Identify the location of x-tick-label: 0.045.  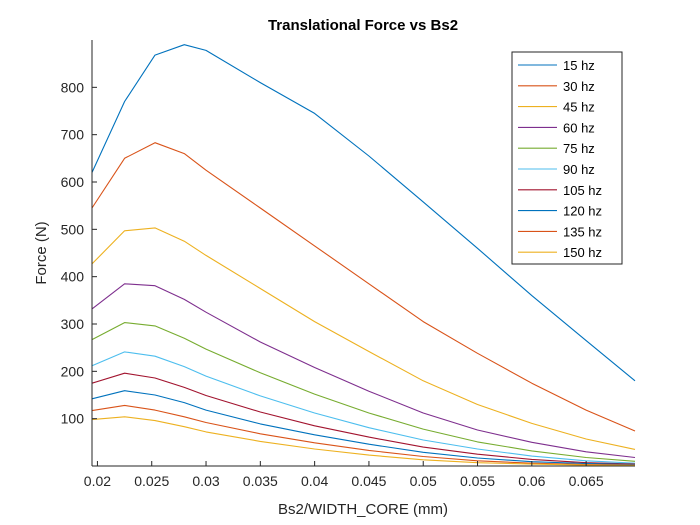
(368, 481).